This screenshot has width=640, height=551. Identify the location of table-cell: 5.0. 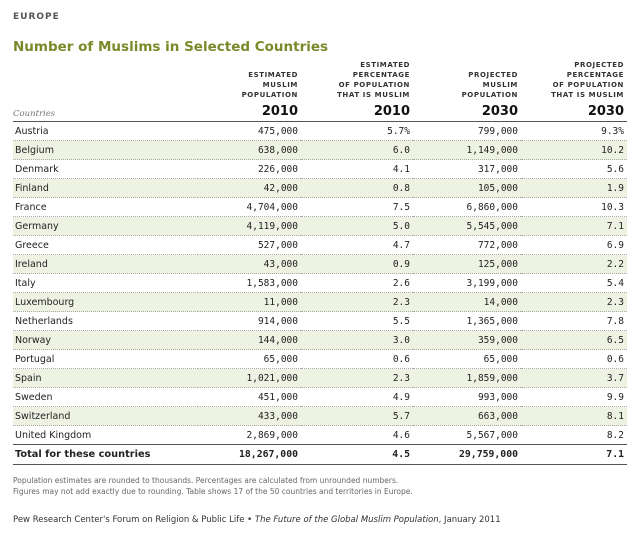
(357, 226).